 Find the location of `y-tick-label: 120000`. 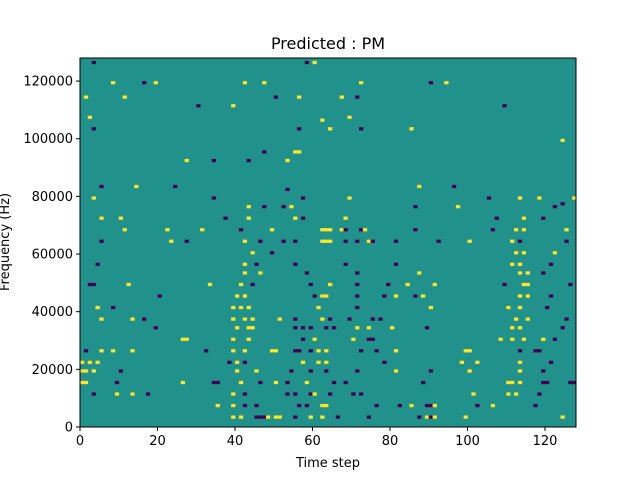

y-tick-label: 120000 is located at coordinates (48, 82).